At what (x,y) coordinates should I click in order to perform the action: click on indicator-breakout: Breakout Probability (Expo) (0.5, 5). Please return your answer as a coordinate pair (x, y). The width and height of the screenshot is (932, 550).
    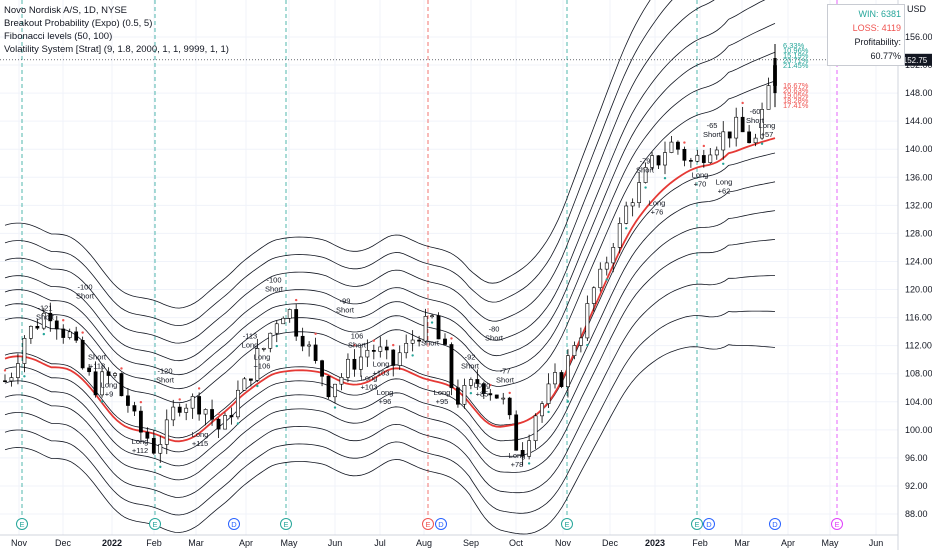
    Looking at the image, I should click on (78, 23).